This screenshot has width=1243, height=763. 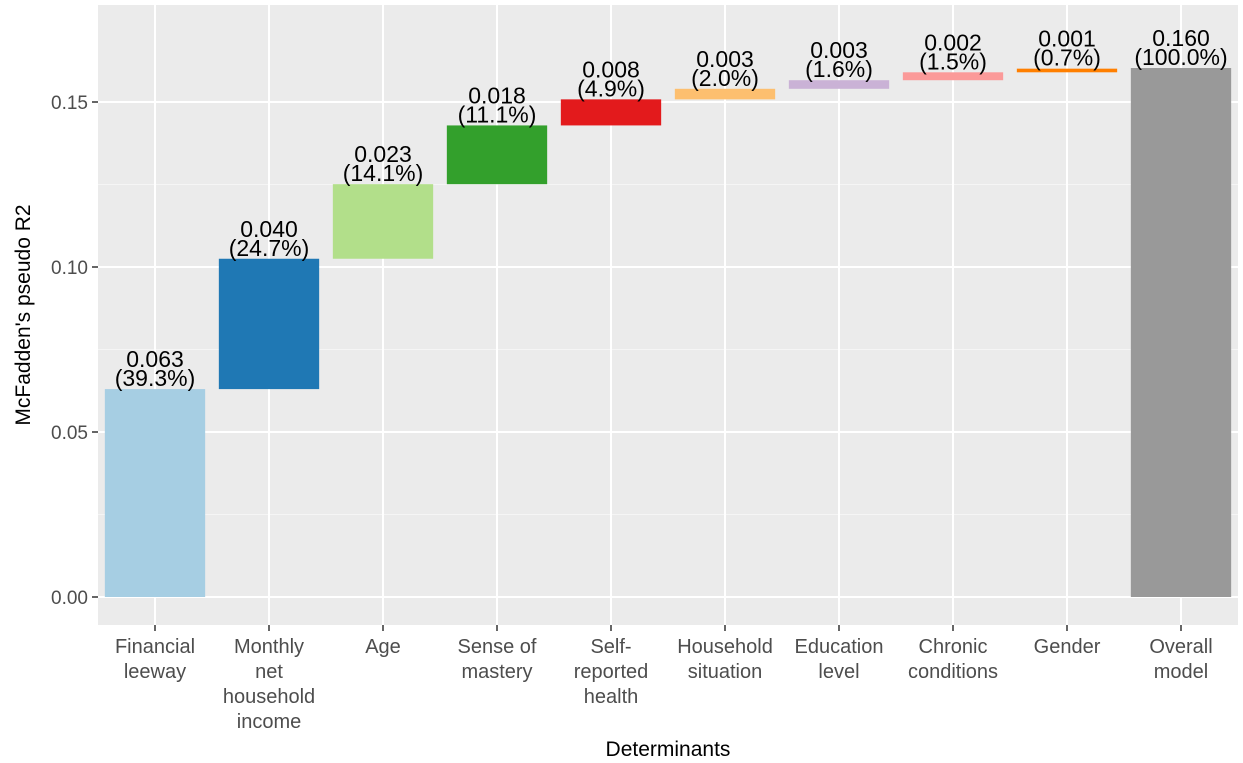 What do you see at coordinates (69, 598) in the screenshot?
I see `y-tick-label: 0.00` at bounding box center [69, 598].